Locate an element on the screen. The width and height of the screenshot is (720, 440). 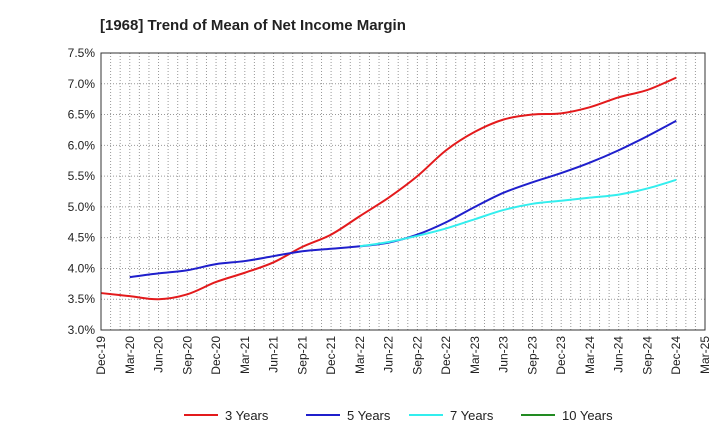
x-tick-label: Mar-21 is located at coordinates (245, 355).